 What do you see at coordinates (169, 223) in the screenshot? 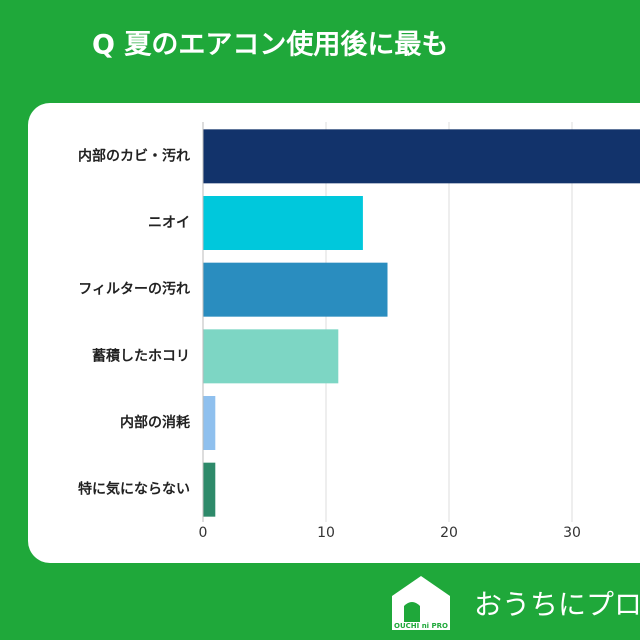
I see `y-tick-label: ニオイ` at bounding box center [169, 223].